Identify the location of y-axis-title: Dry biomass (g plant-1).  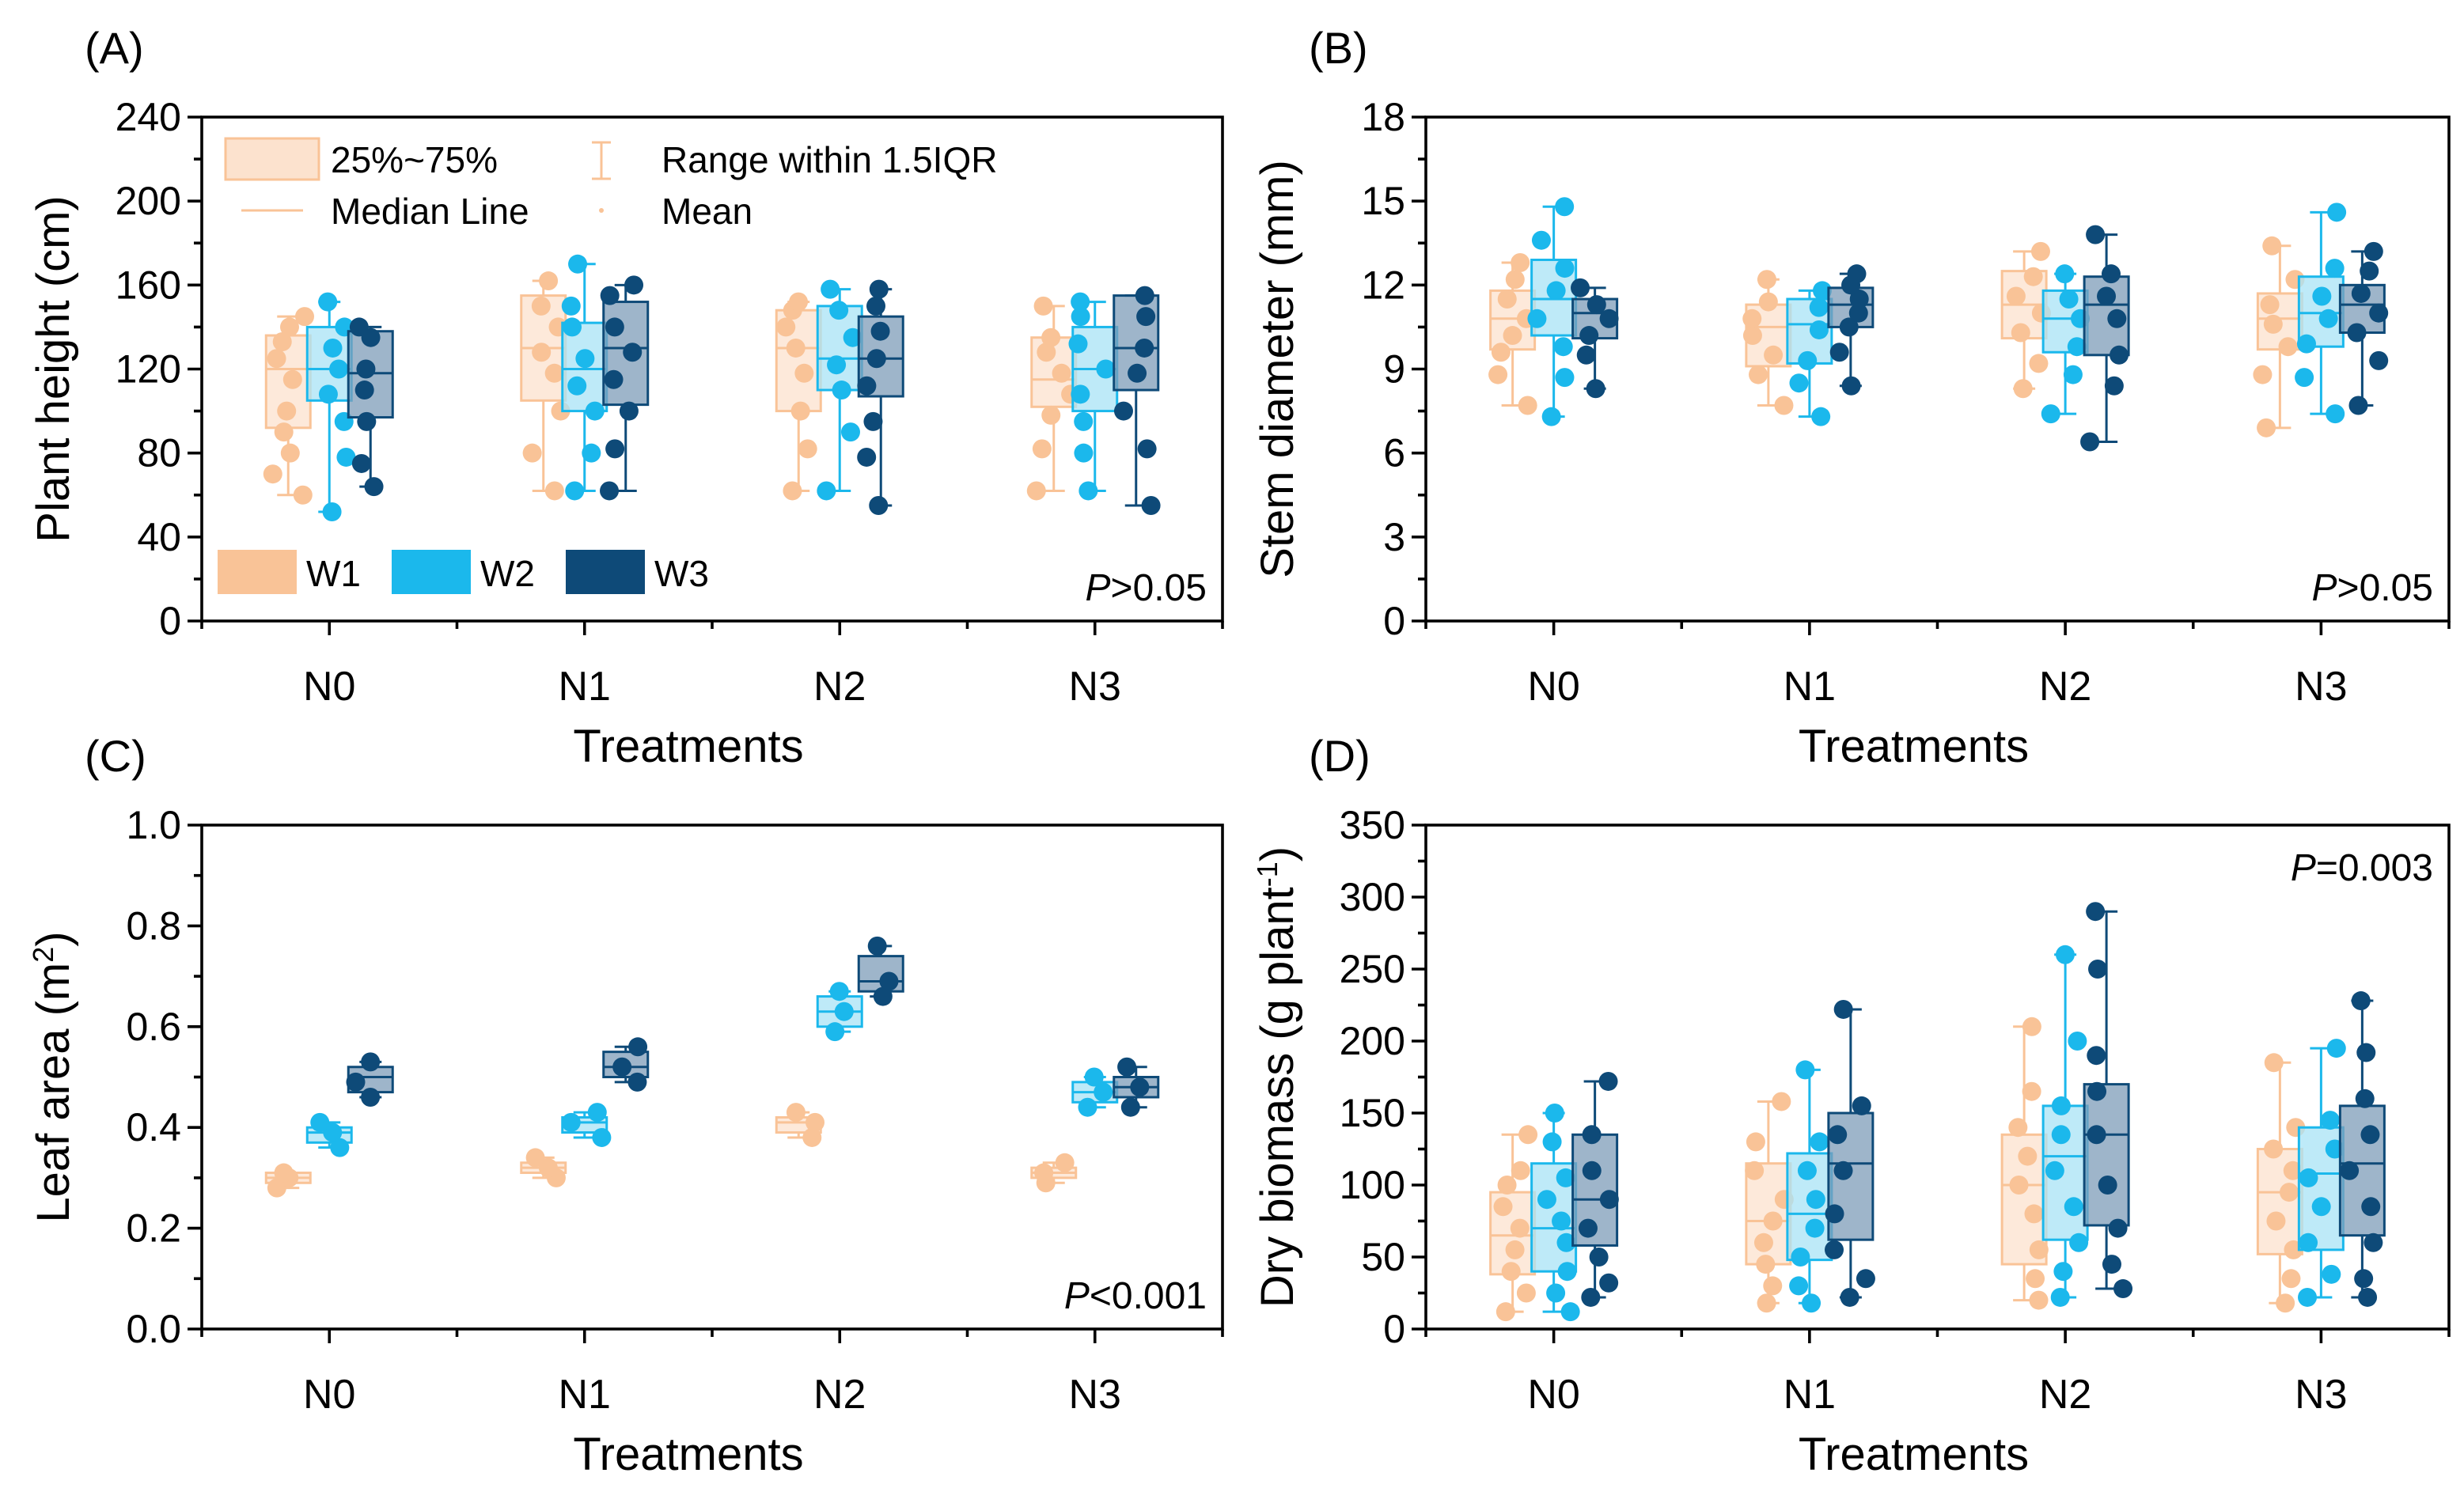
(1277, 1077).